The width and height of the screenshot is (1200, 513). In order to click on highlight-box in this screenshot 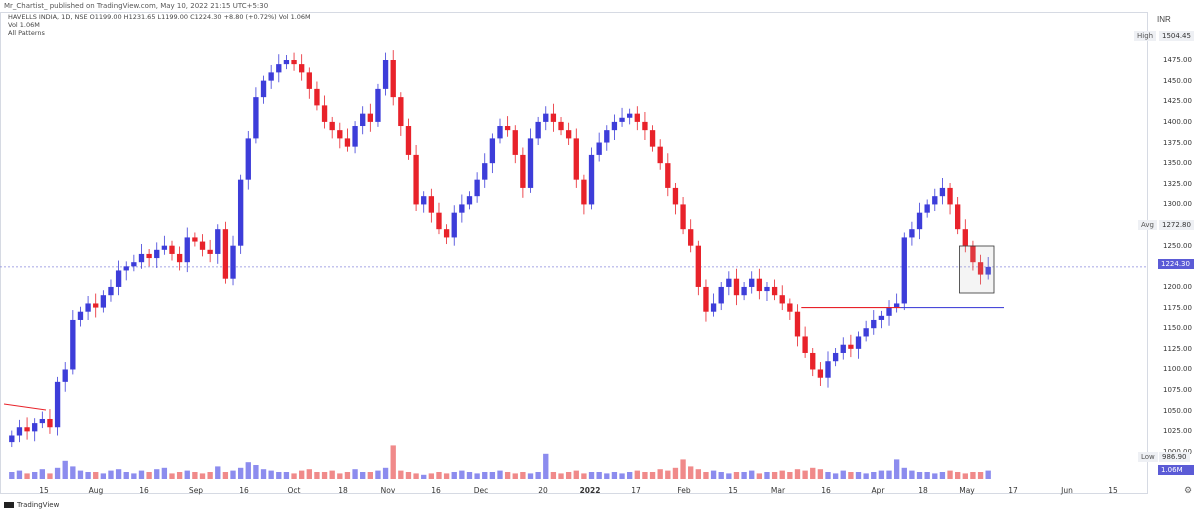, I will do `click(977, 269)`.